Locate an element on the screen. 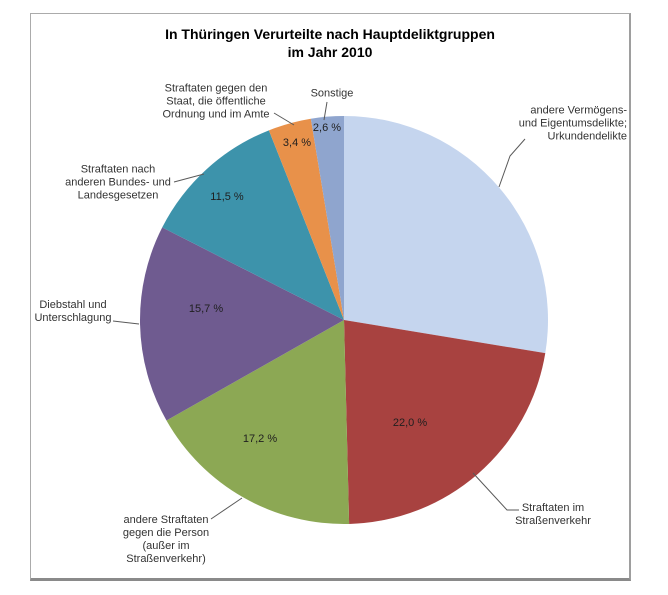 Image resolution: width=668 pixels, height=595 pixels. percent-label-strassenverkehr: 22,0 % is located at coordinates (410, 423).